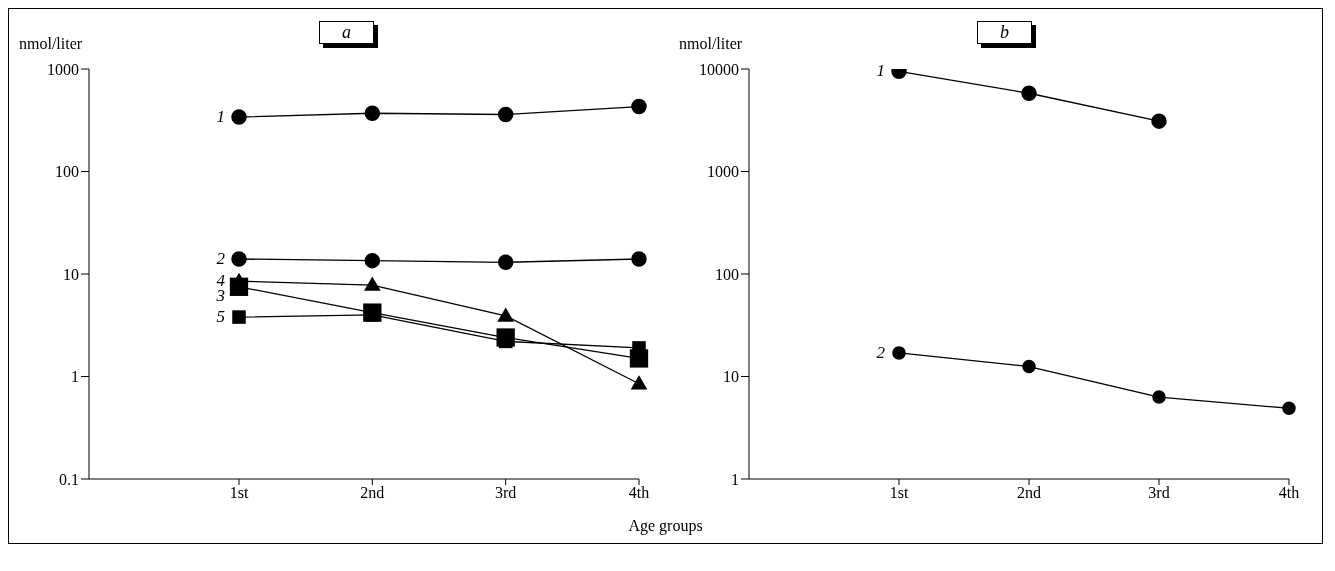  What do you see at coordinates (346, 32) in the screenshot?
I see `chart-title: a` at bounding box center [346, 32].